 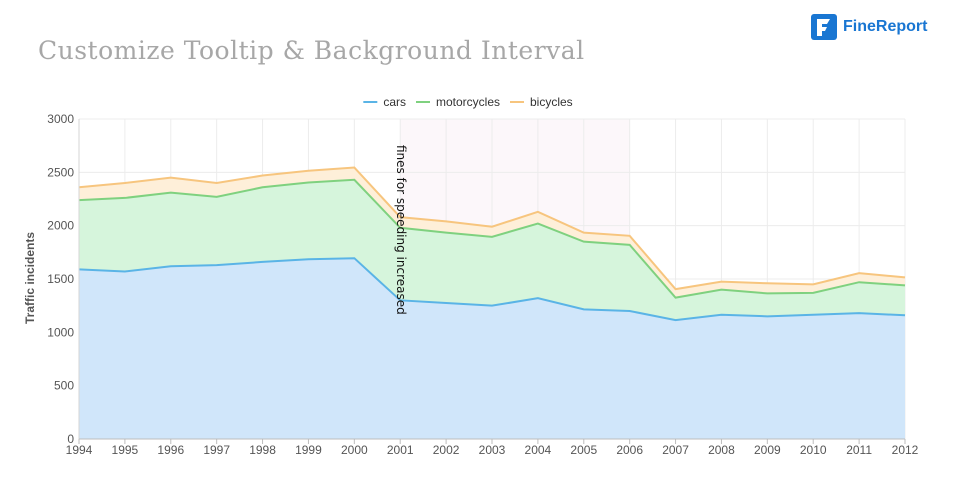 What do you see at coordinates (30, 278) in the screenshot?
I see `y-axis-label: Traffic incidents` at bounding box center [30, 278].